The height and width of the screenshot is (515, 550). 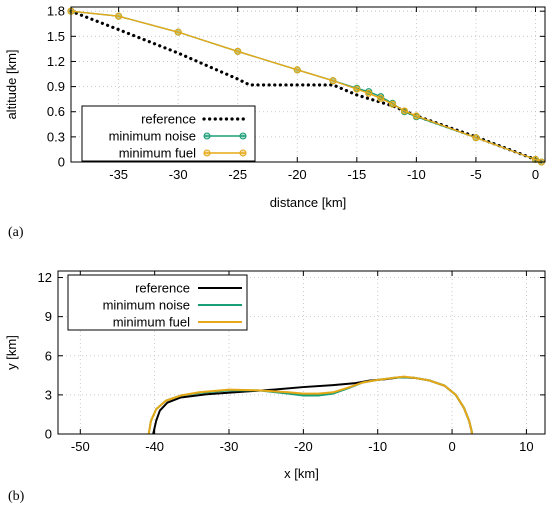 I want to click on x-tick-label: -50, so click(x=80, y=446).